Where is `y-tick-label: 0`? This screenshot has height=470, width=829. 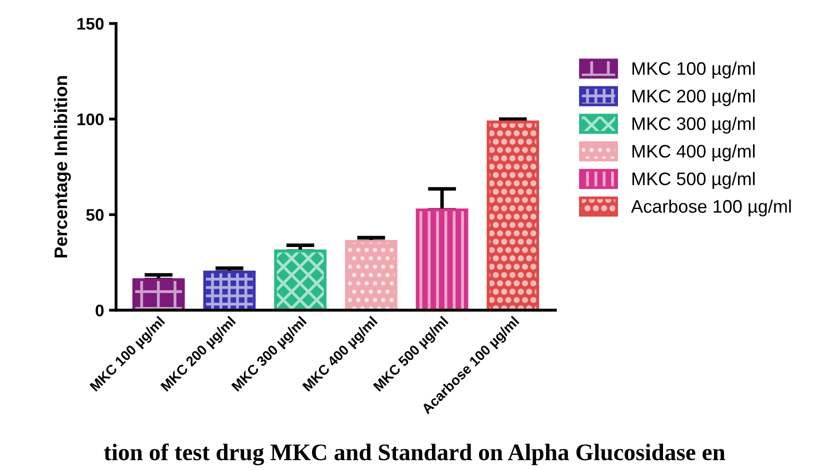 y-tick-label: 0 is located at coordinates (100, 310).